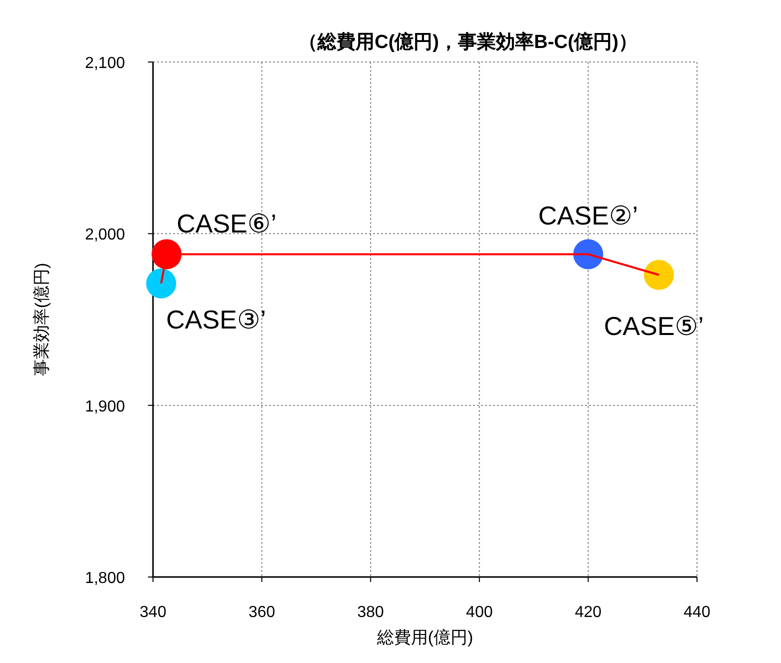 The image size is (781, 663). Describe the element at coordinates (105, 578) in the screenshot. I see `y-tick-label: 1,800` at that location.